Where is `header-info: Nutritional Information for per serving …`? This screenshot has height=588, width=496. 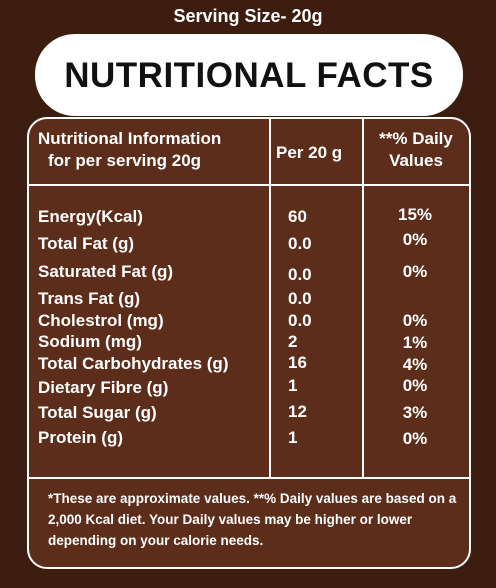
header-info: Nutritional Information for per serving … is located at coordinates (129, 150).